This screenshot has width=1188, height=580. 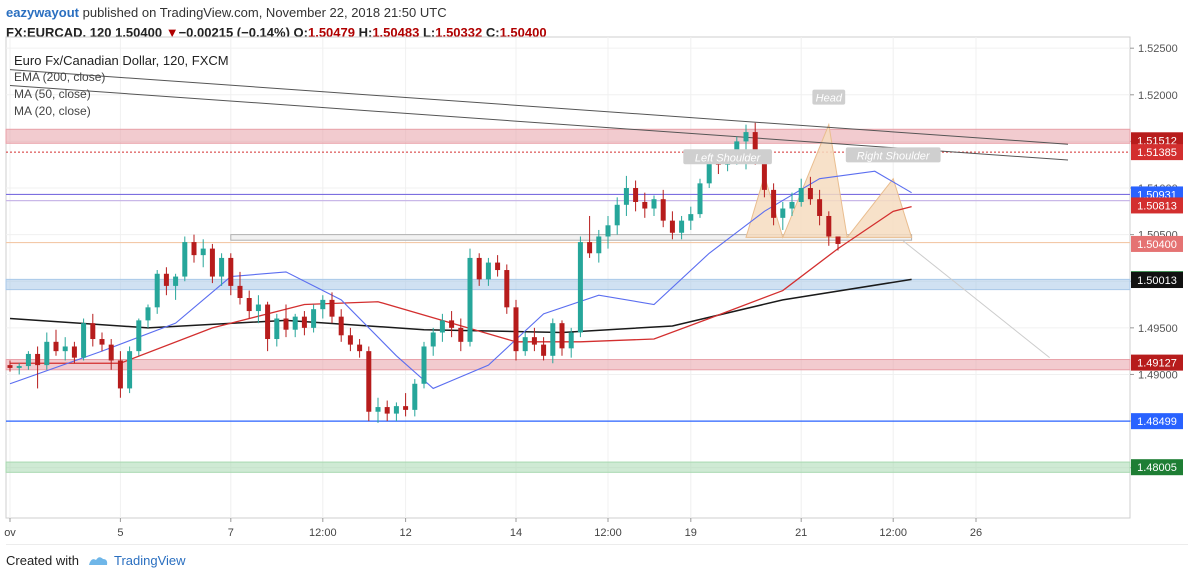 What do you see at coordinates (523, 32) in the screenshot?
I see `close-value: 1.50400` at bounding box center [523, 32].